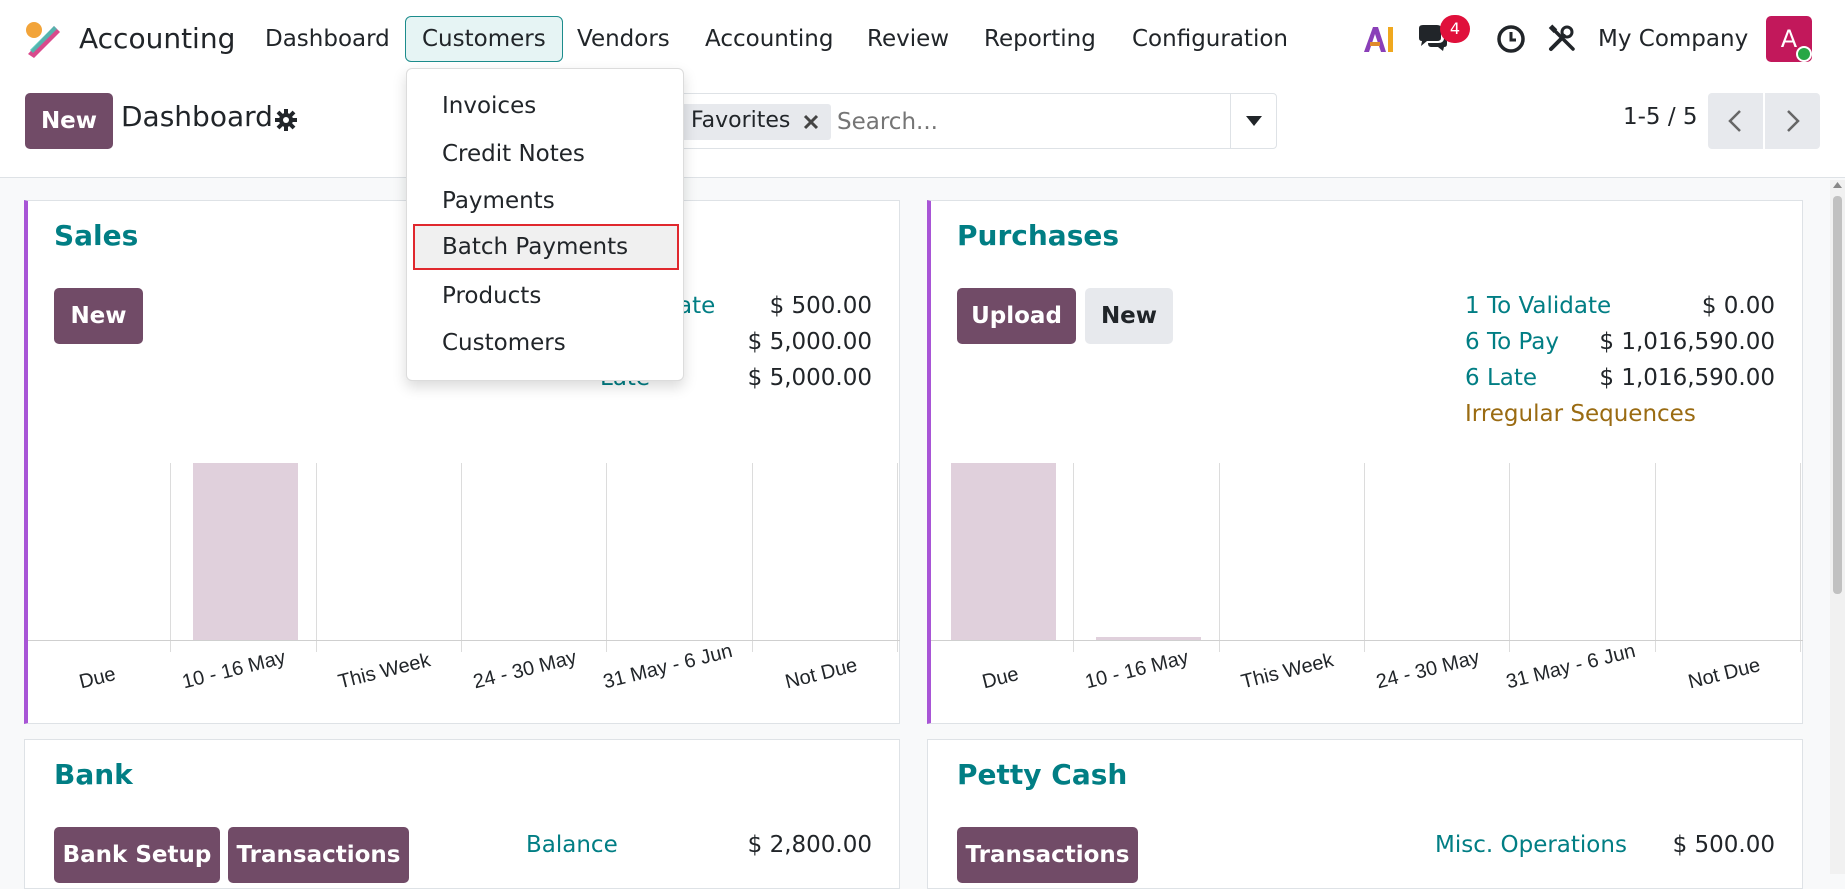  What do you see at coordinates (809, 845) in the screenshot?
I see `balance-value: $ 2,800.00` at bounding box center [809, 845].